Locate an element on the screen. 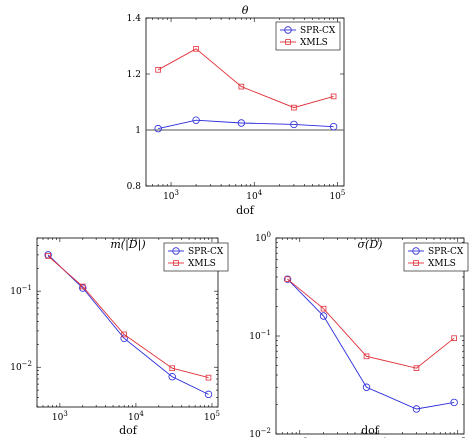 The height and width of the screenshot is (438, 472). y-tick-label: 1 is located at coordinates (138, 131).